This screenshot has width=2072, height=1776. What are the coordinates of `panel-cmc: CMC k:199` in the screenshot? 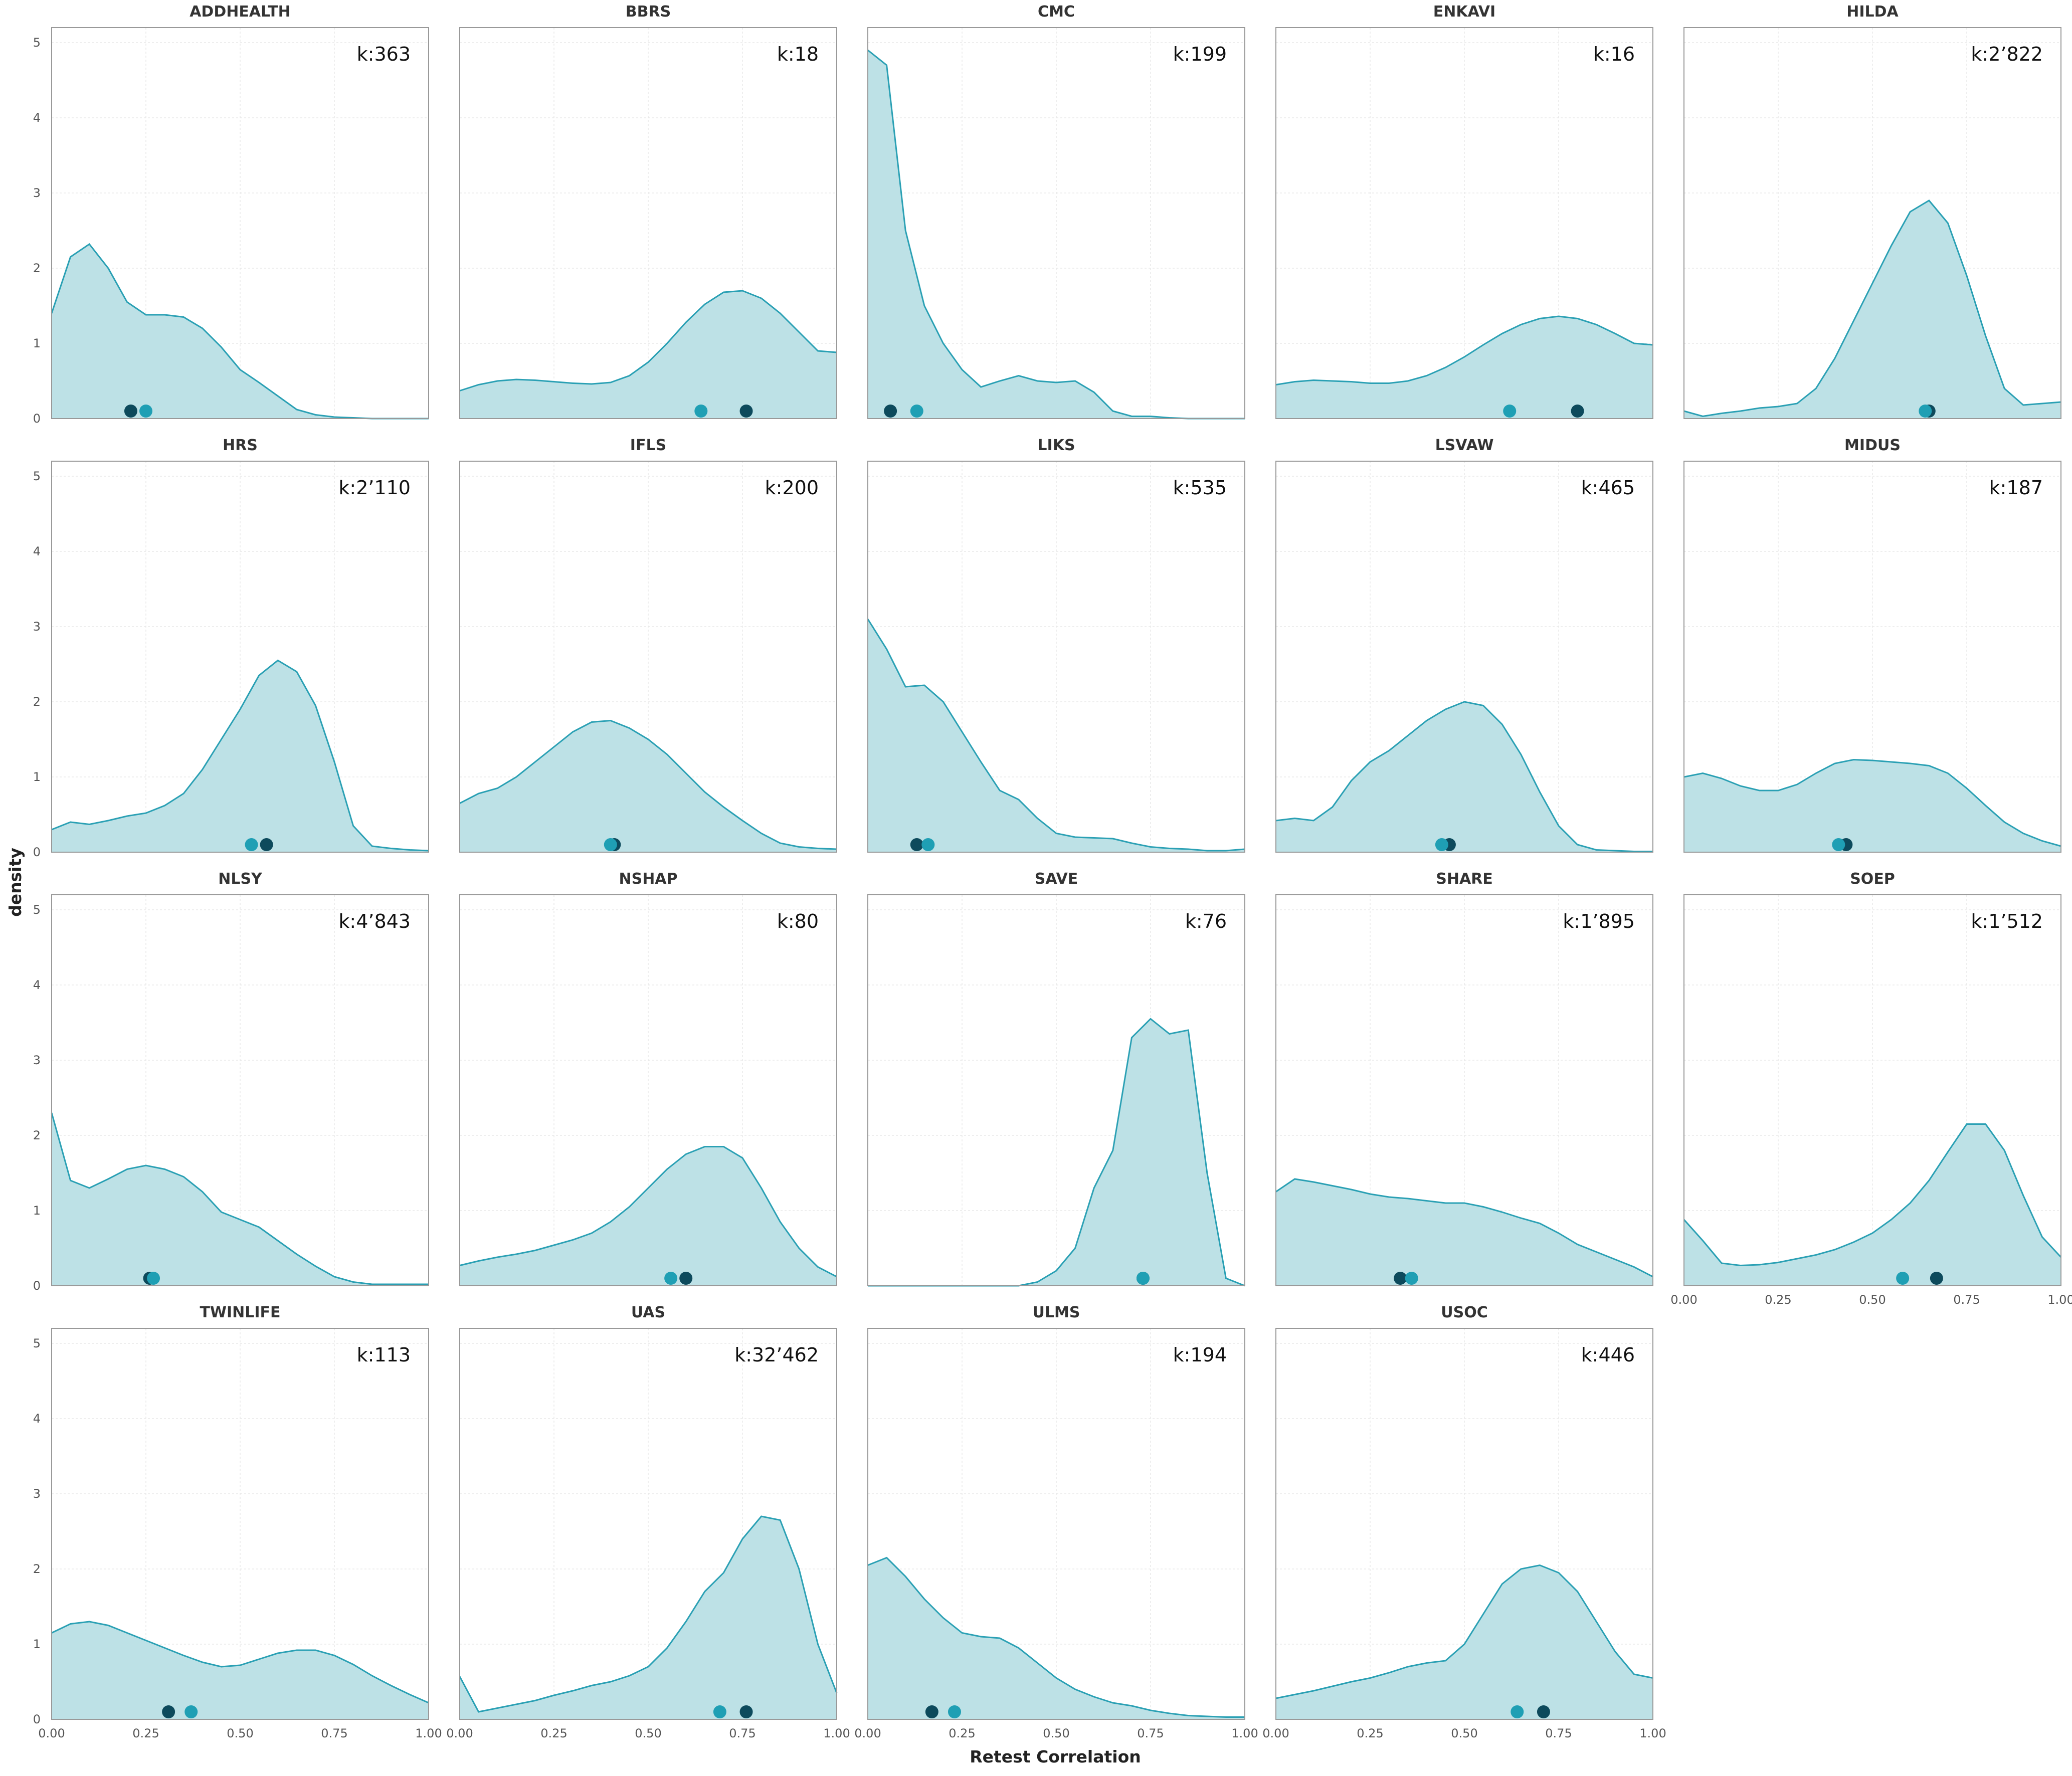 It's located at (1056, 211).